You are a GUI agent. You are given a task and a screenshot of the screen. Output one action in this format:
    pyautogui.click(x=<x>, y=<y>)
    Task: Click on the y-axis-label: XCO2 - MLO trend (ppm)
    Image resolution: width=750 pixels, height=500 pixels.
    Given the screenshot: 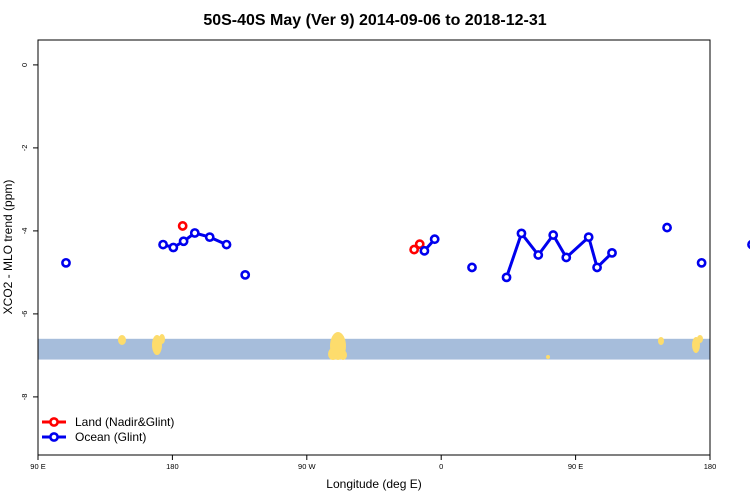 What is the action you would take?
    pyautogui.click(x=8, y=247)
    